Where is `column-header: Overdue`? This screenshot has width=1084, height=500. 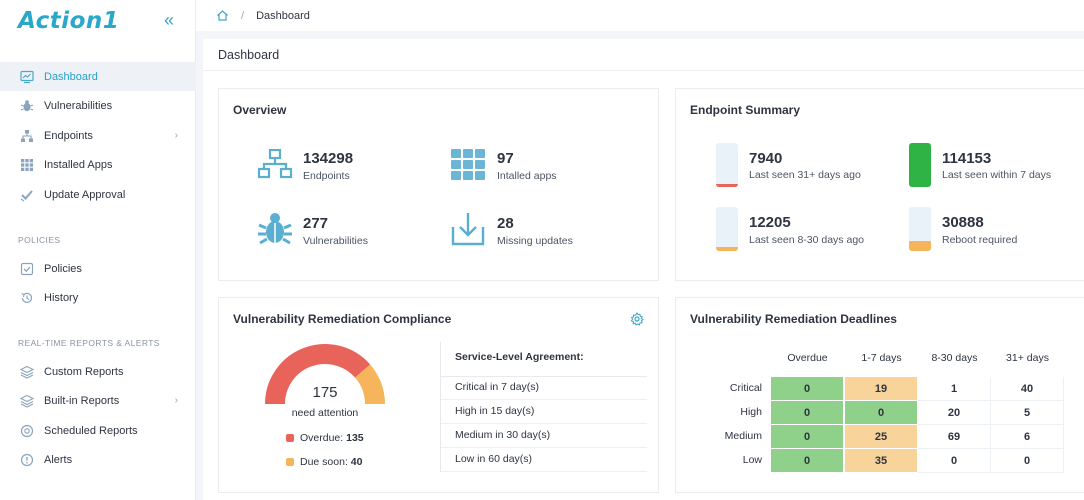 column-header: Overdue is located at coordinates (807, 358).